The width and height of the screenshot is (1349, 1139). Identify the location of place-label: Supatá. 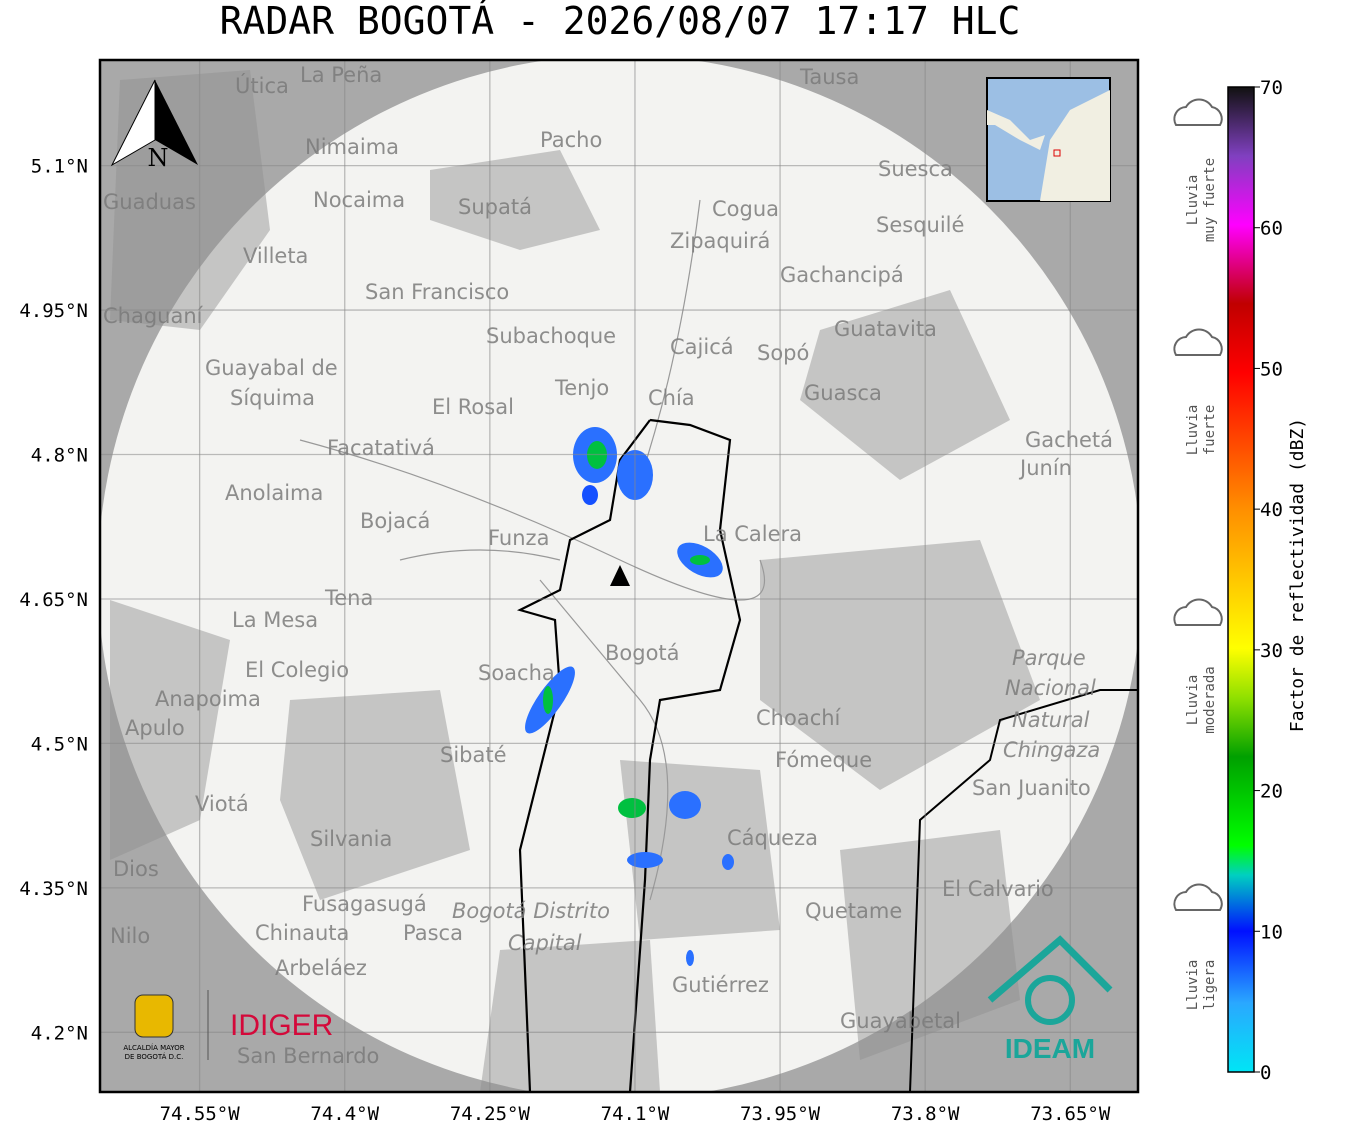
(495, 207).